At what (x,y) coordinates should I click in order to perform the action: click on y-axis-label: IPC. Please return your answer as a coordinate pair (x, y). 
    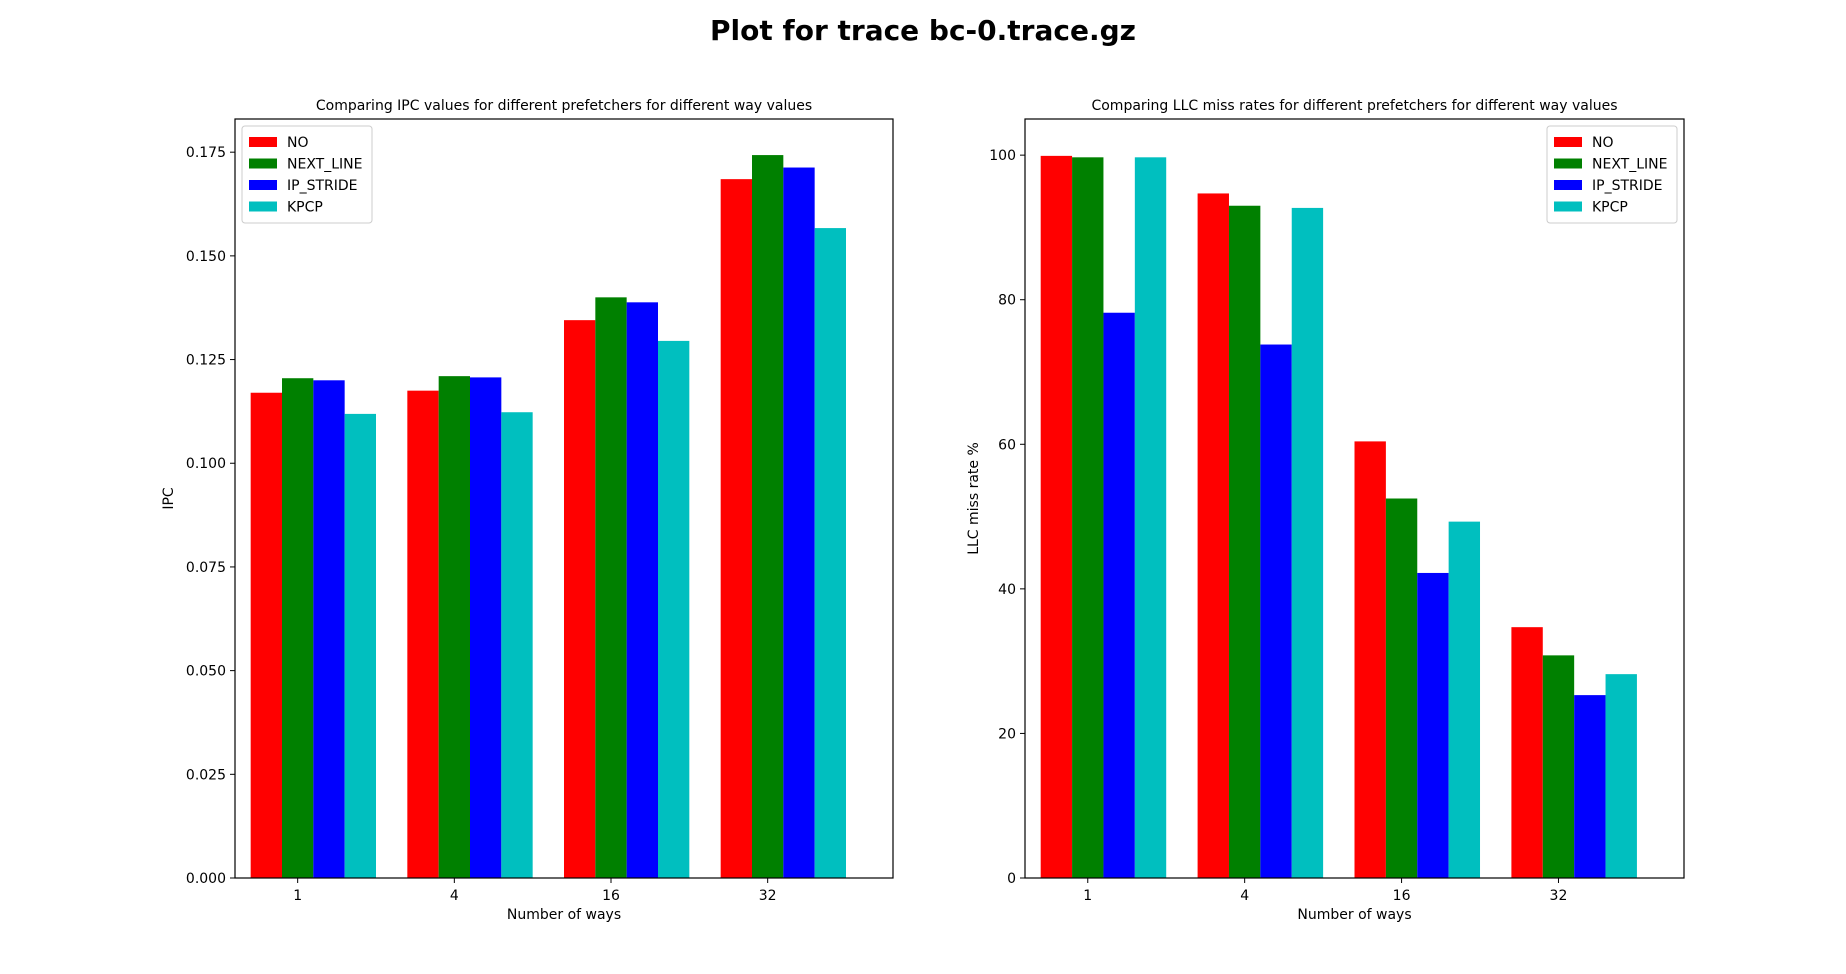
    Looking at the image, I should click on (169, 498).